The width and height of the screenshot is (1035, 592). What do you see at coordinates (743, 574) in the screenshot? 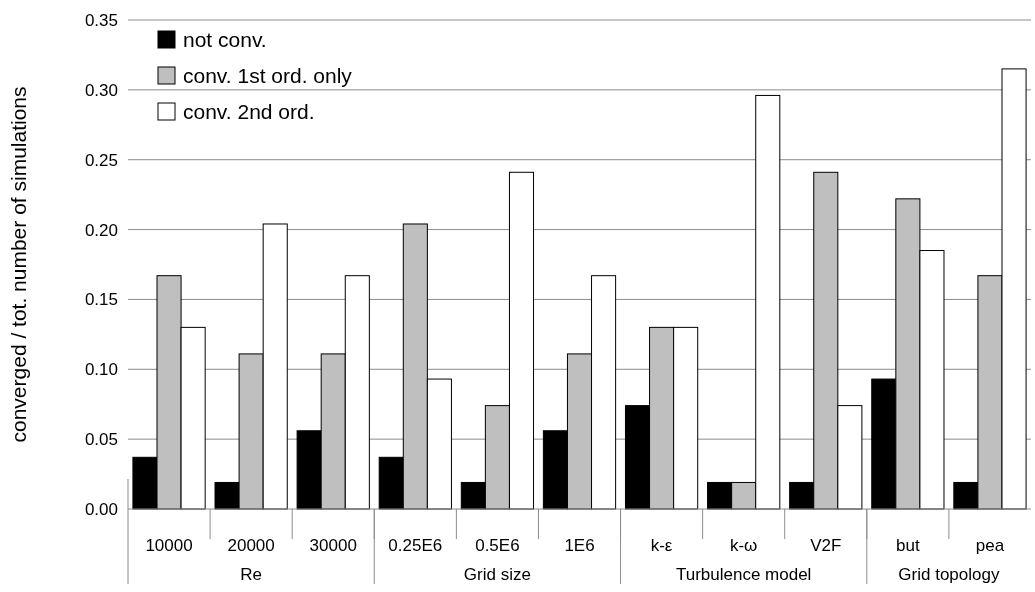
I see `text: Turbulence model` at bounding box center [743, 574].